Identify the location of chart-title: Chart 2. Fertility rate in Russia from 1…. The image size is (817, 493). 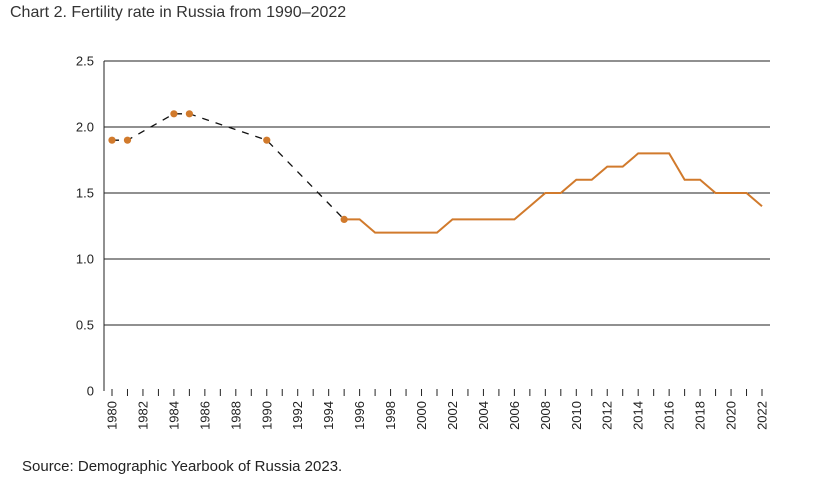
(178, 12).